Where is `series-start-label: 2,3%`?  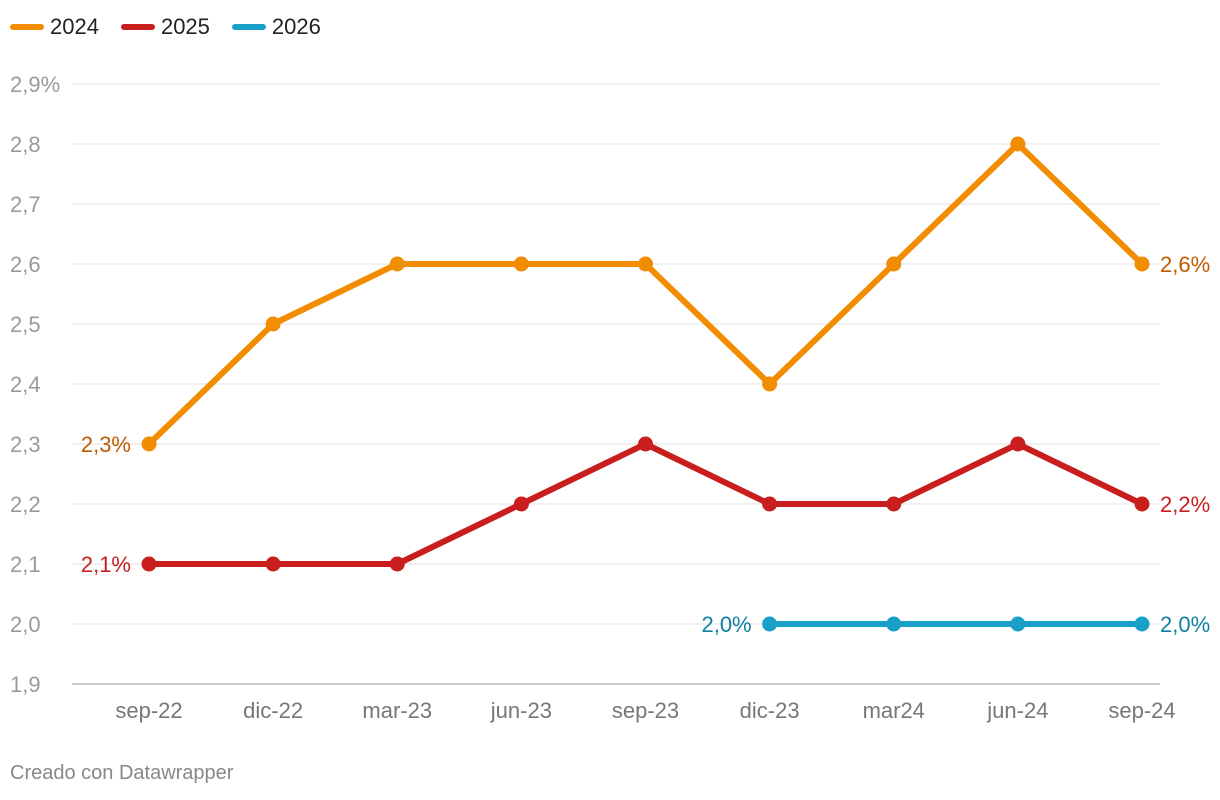 series-start-label: 2,3% is located at coordinates (106, 444).